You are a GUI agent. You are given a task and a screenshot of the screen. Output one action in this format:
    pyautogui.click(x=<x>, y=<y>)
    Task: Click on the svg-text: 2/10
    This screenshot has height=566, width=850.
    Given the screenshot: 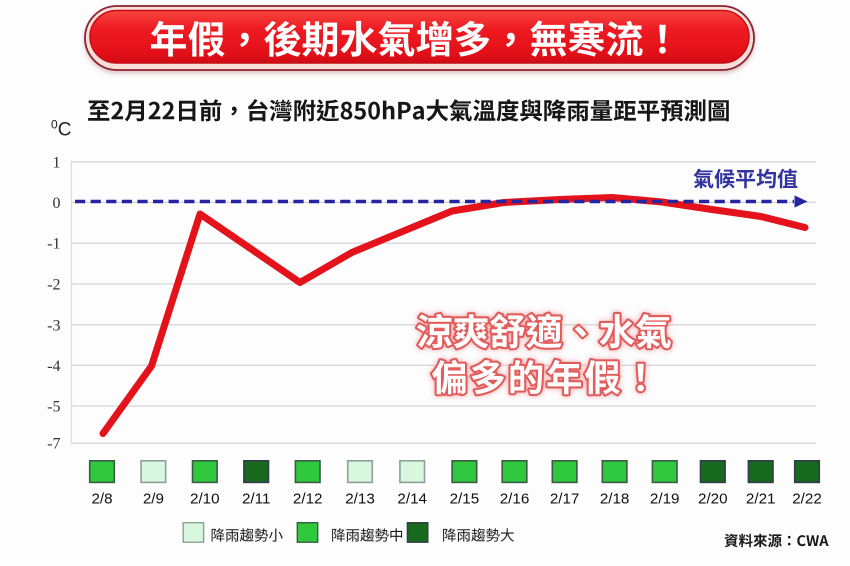 What is the action you would take?
    pyautogui.click(x=205, y=499)
    